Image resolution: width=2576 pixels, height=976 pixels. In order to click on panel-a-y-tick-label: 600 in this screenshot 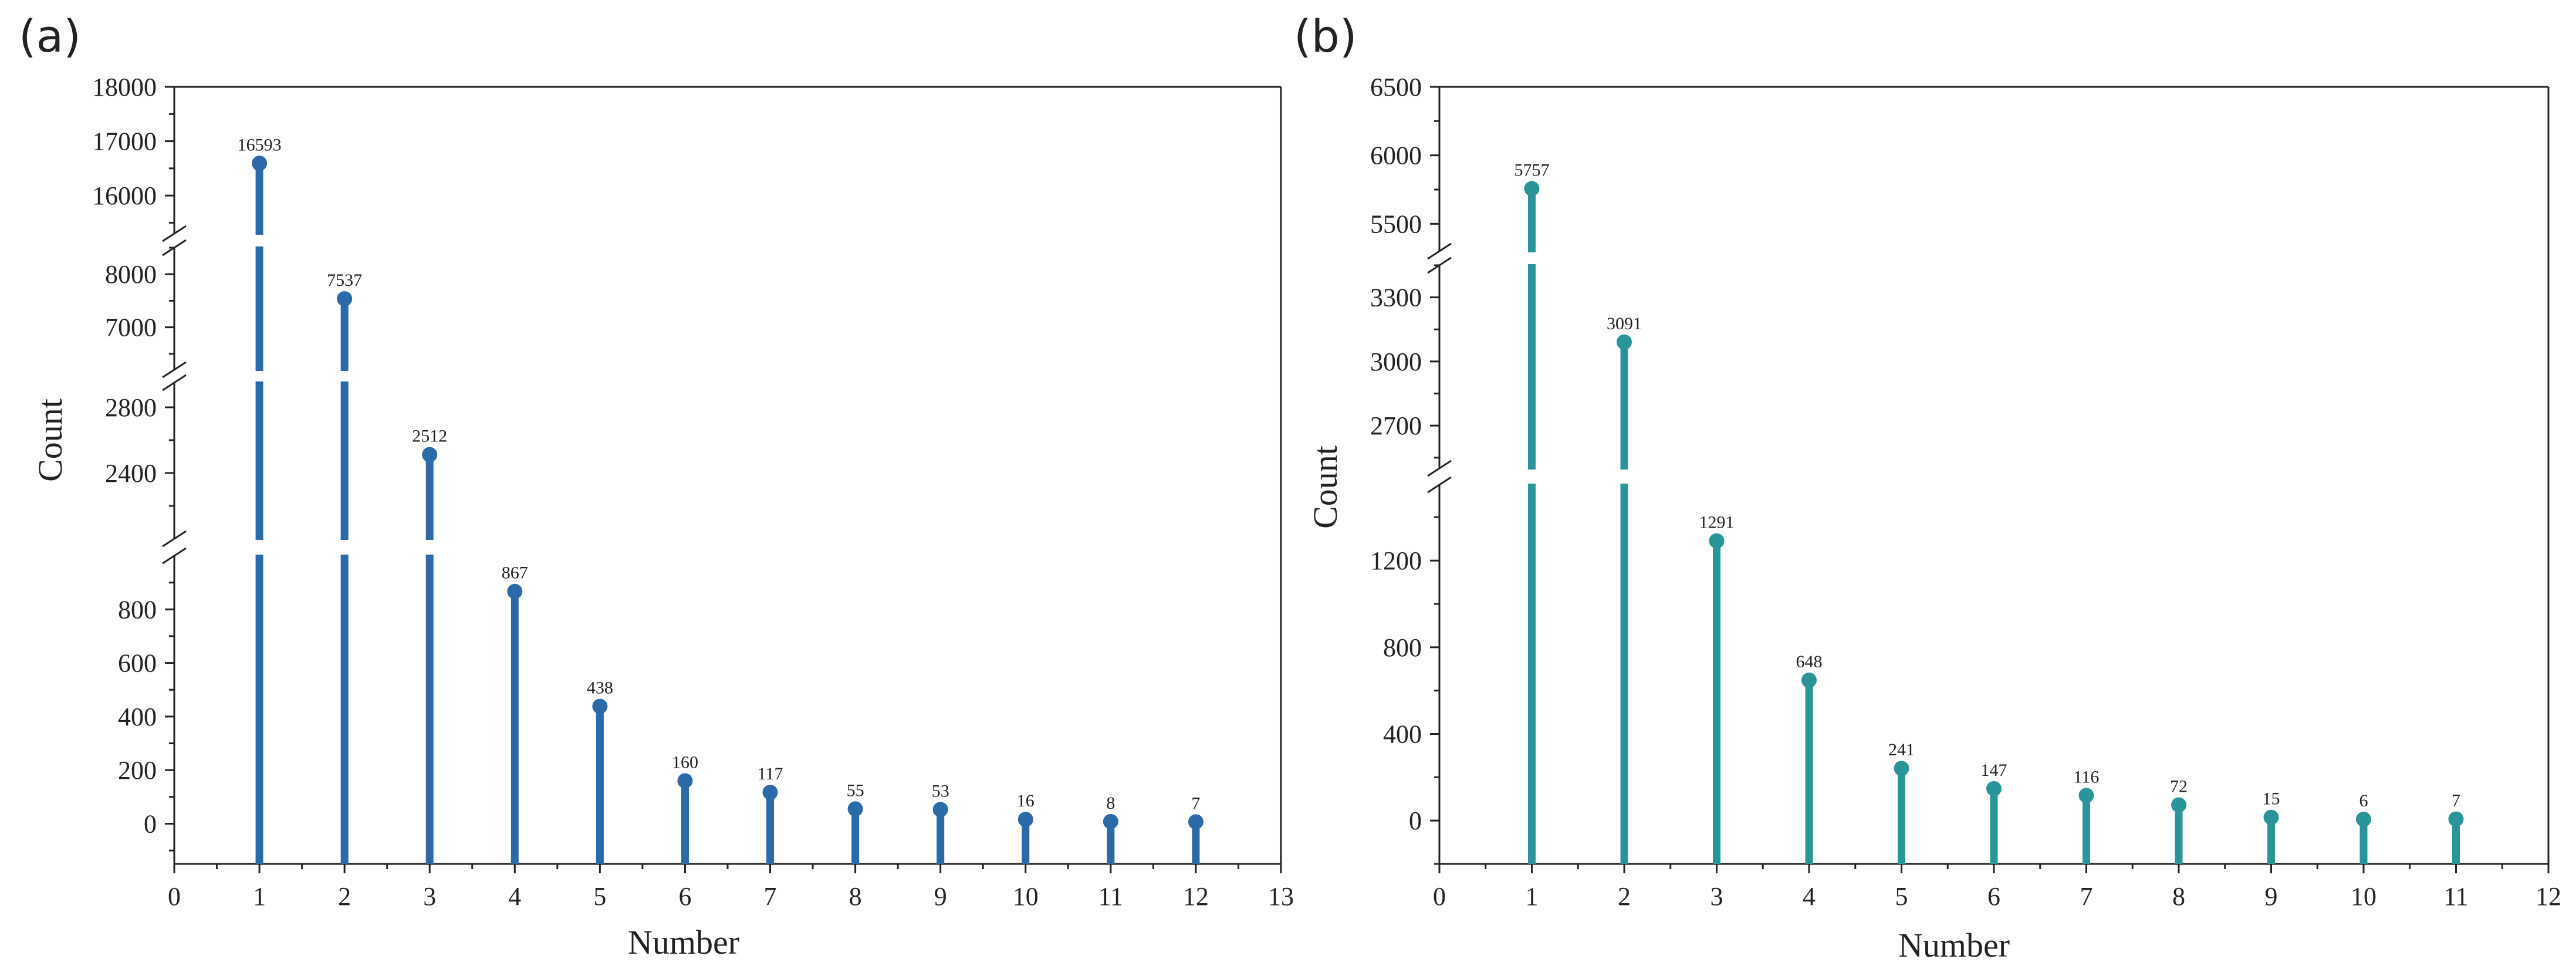, I will do `click(137, 664)`.